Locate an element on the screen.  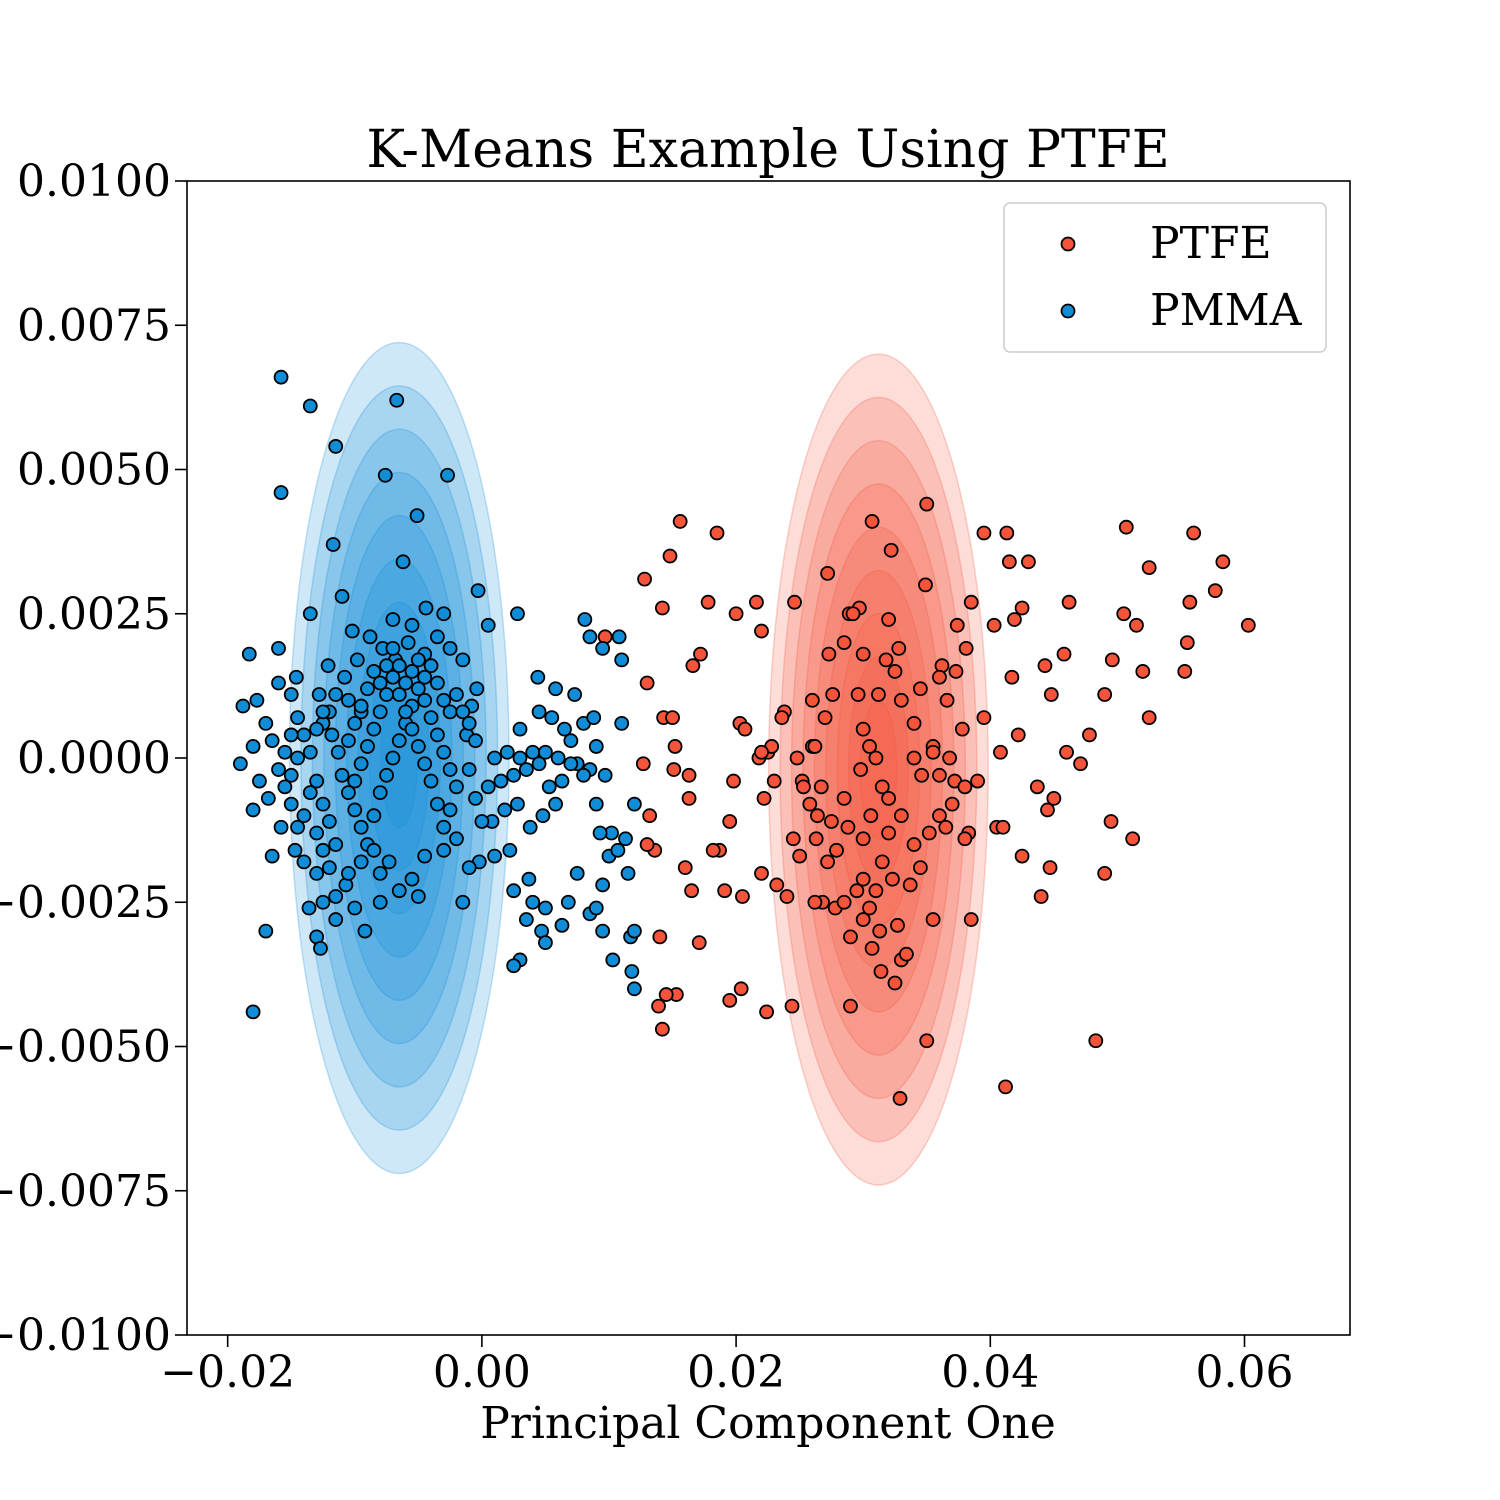
y-tick-label-6: −0.0050 is located at coordinates (85, 1047).